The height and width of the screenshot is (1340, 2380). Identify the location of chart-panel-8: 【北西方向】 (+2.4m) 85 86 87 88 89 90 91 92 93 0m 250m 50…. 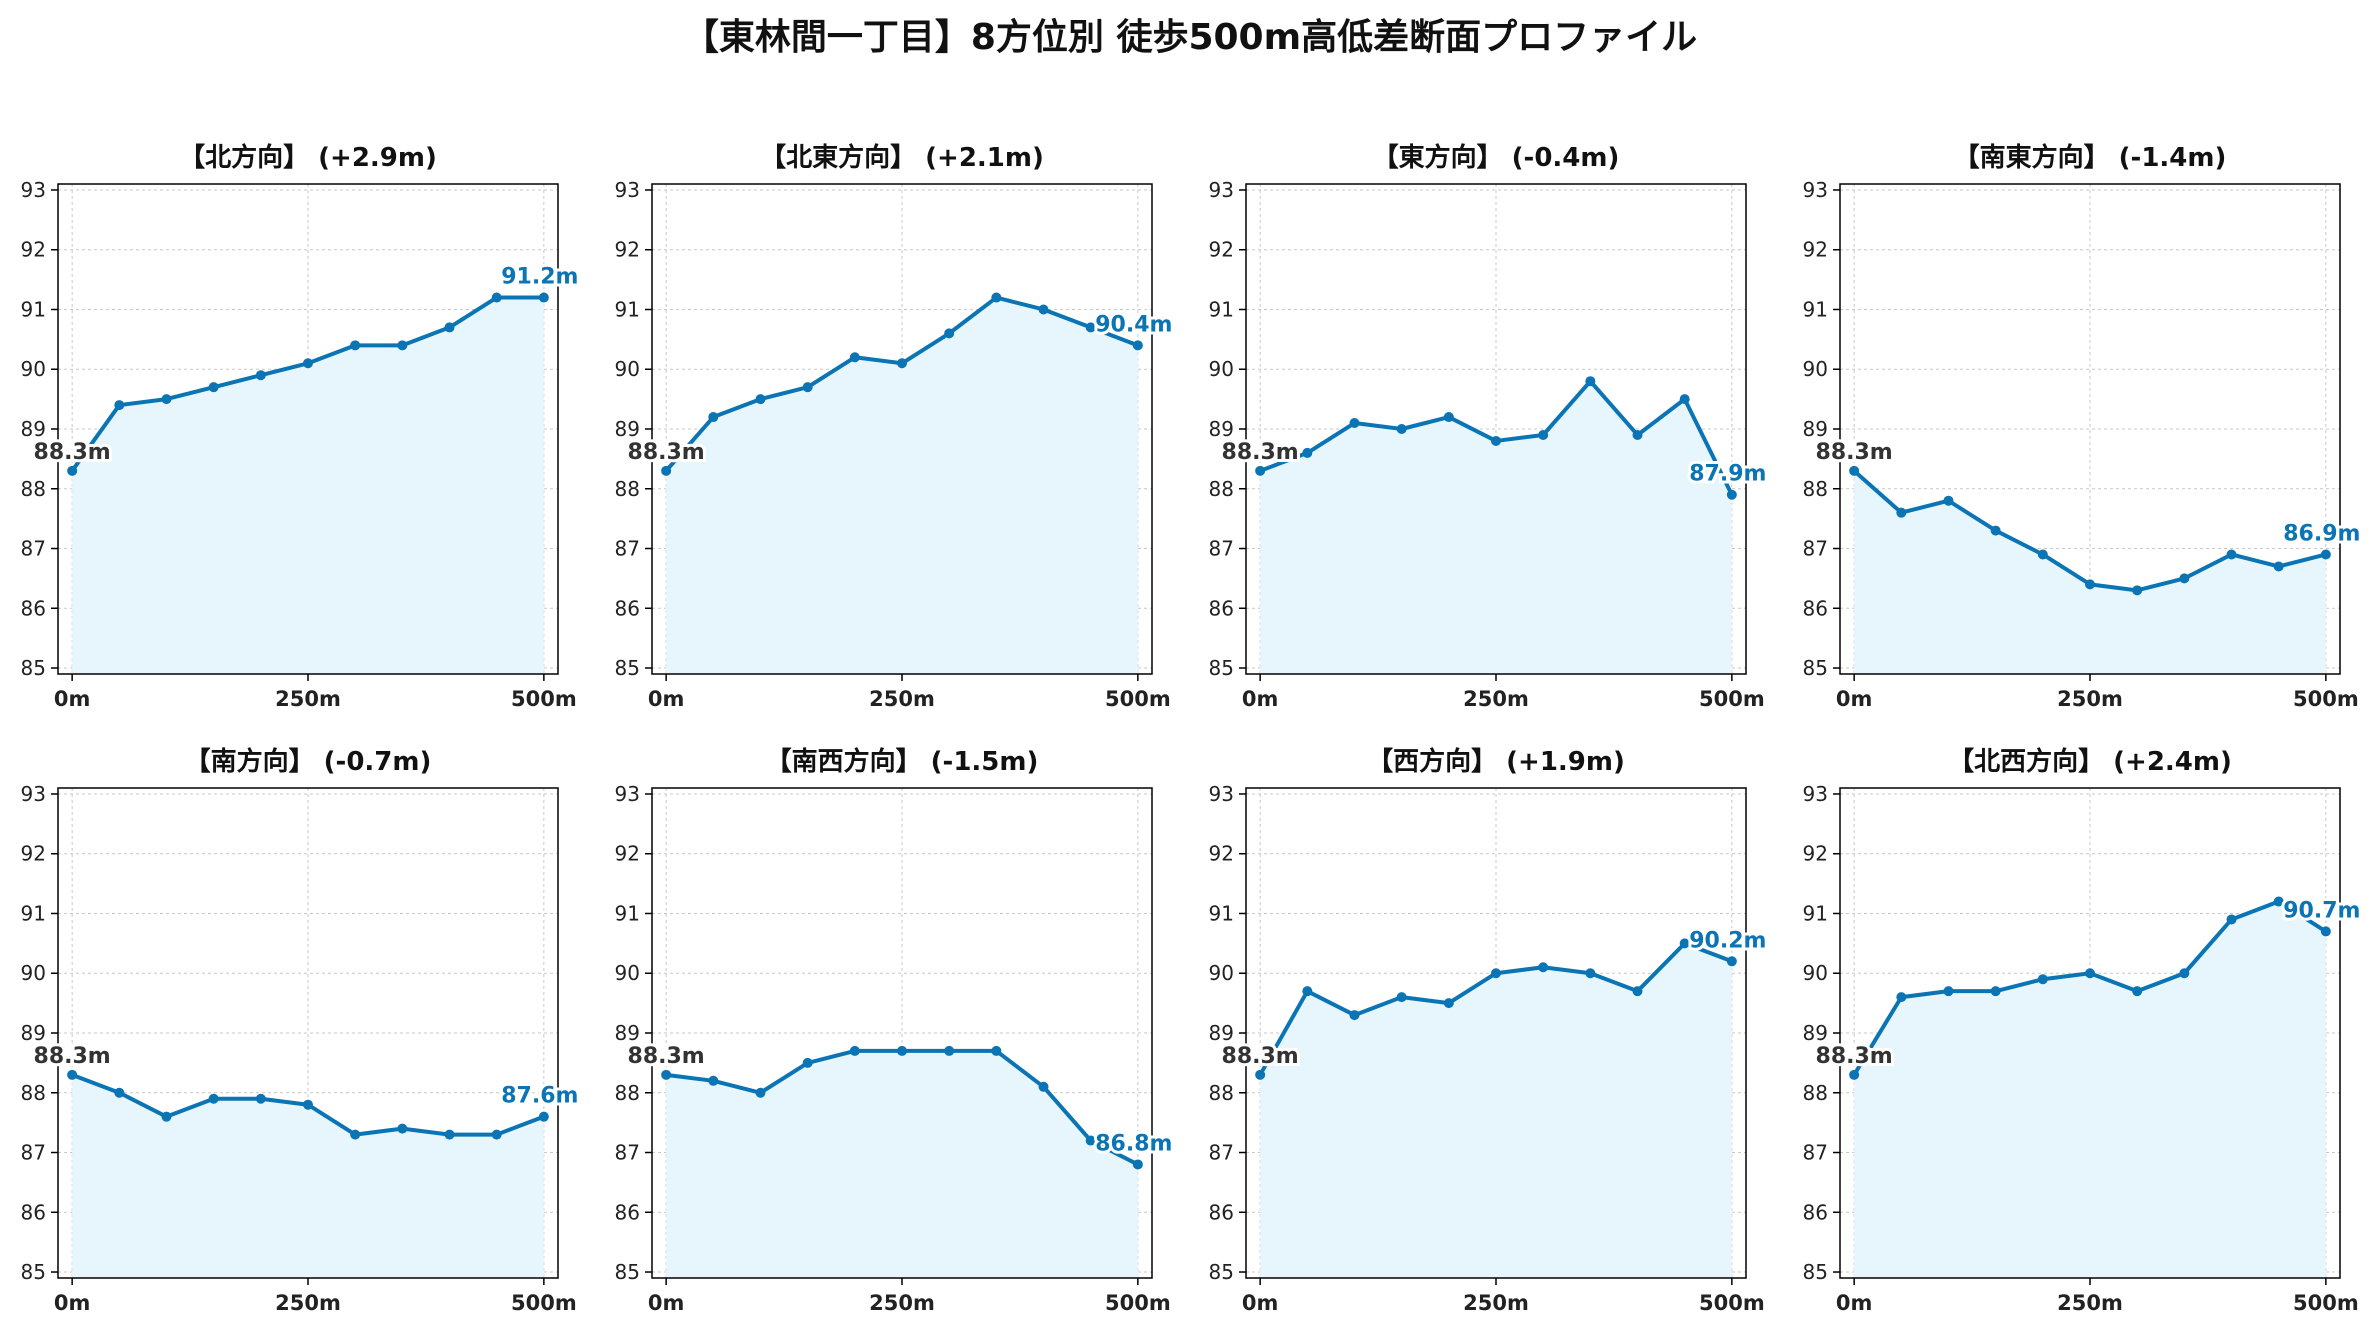
(2083, 1030).